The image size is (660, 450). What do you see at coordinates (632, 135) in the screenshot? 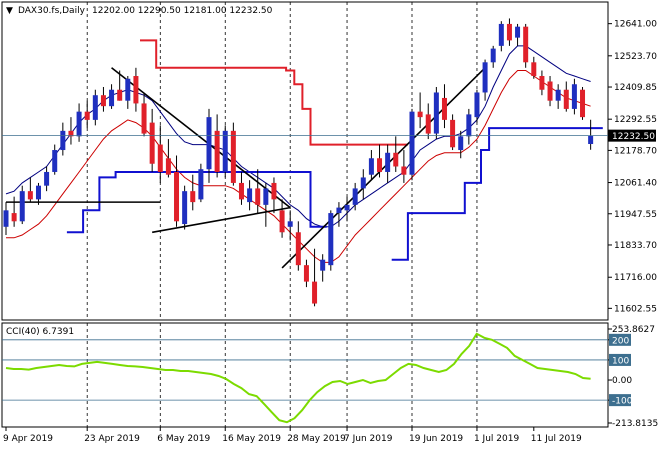
I see `price-tag-bg` at bounding box center [632, 135].